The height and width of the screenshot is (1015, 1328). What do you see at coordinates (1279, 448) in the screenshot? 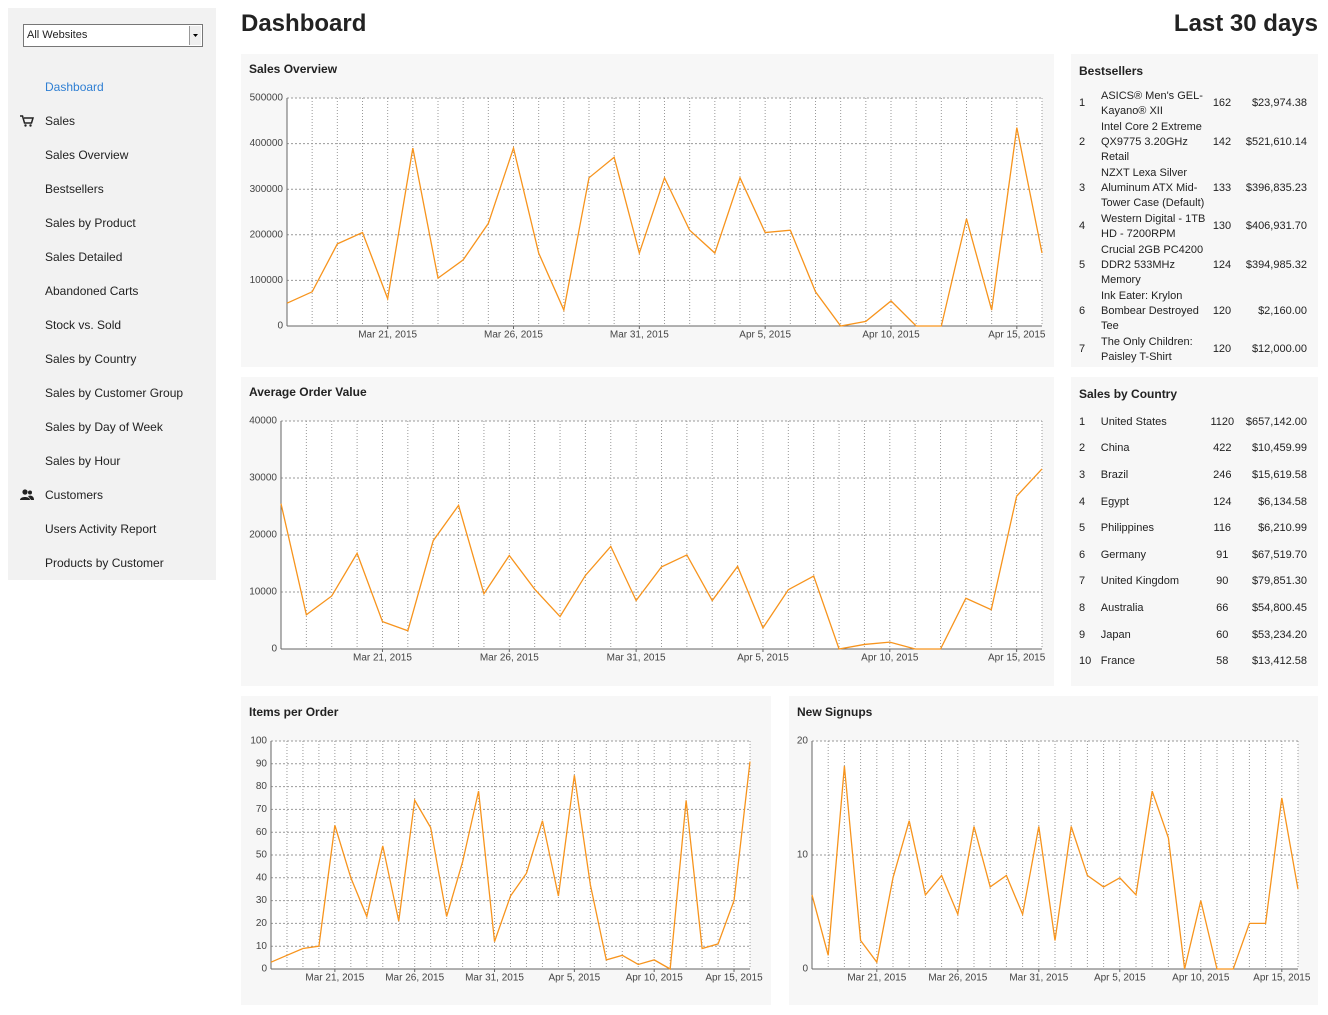
I see `table-cell: $10,459.99` at bounding box center [1279, 448].